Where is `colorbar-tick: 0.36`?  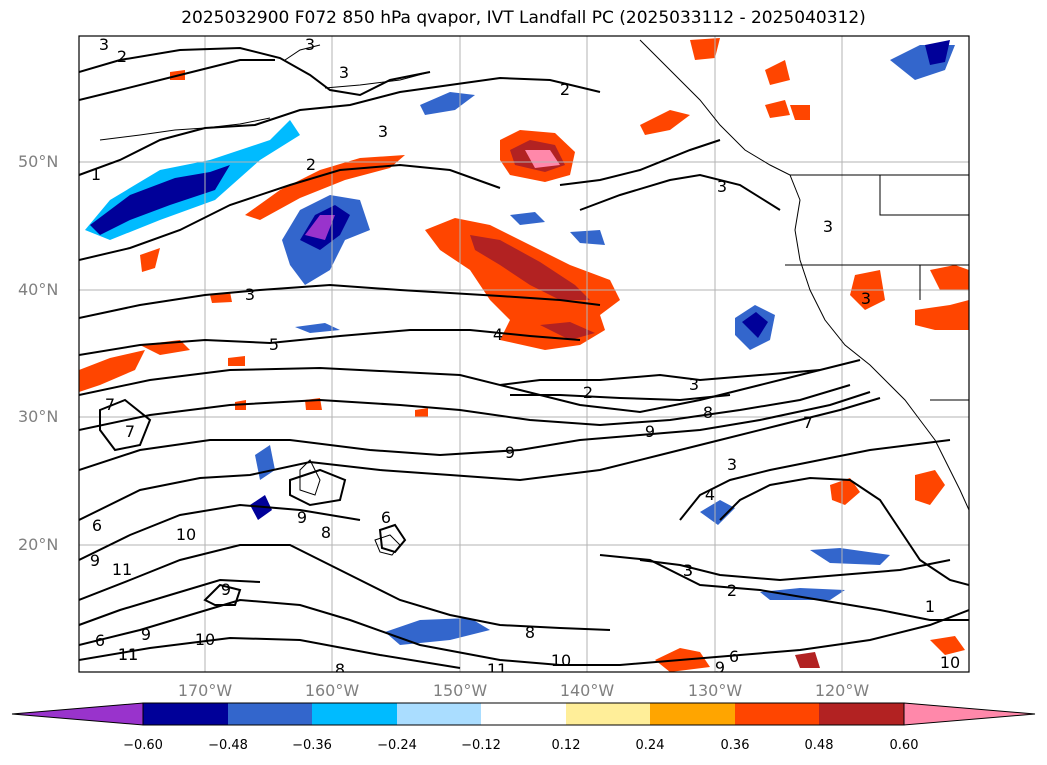 colorbar-tick: 0.36 is located at coordinates (735, 745).